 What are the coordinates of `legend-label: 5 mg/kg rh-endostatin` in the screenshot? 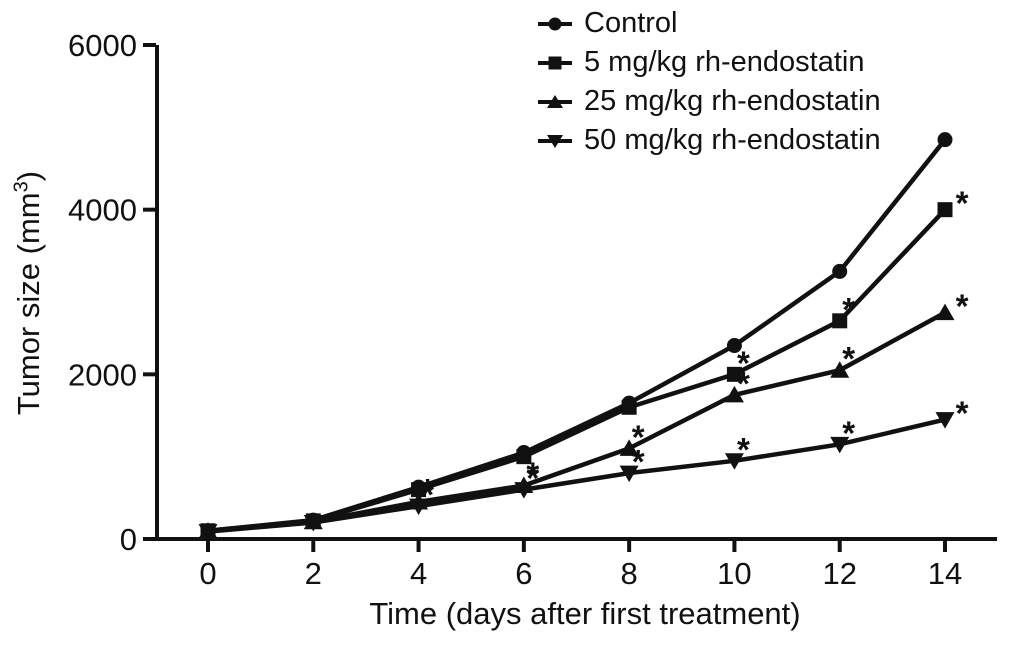 It's located at (724, 62).